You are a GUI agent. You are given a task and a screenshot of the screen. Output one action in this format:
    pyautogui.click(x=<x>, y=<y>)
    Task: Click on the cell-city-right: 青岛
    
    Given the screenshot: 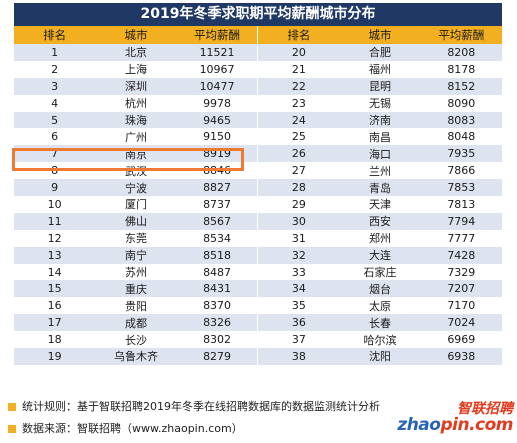 What is the action you would take?
    pyautogui.click(x=380, y=188)
    